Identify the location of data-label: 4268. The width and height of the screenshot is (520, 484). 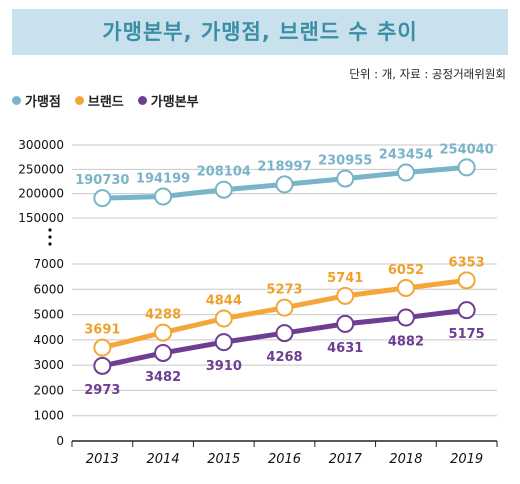
(284, 357).